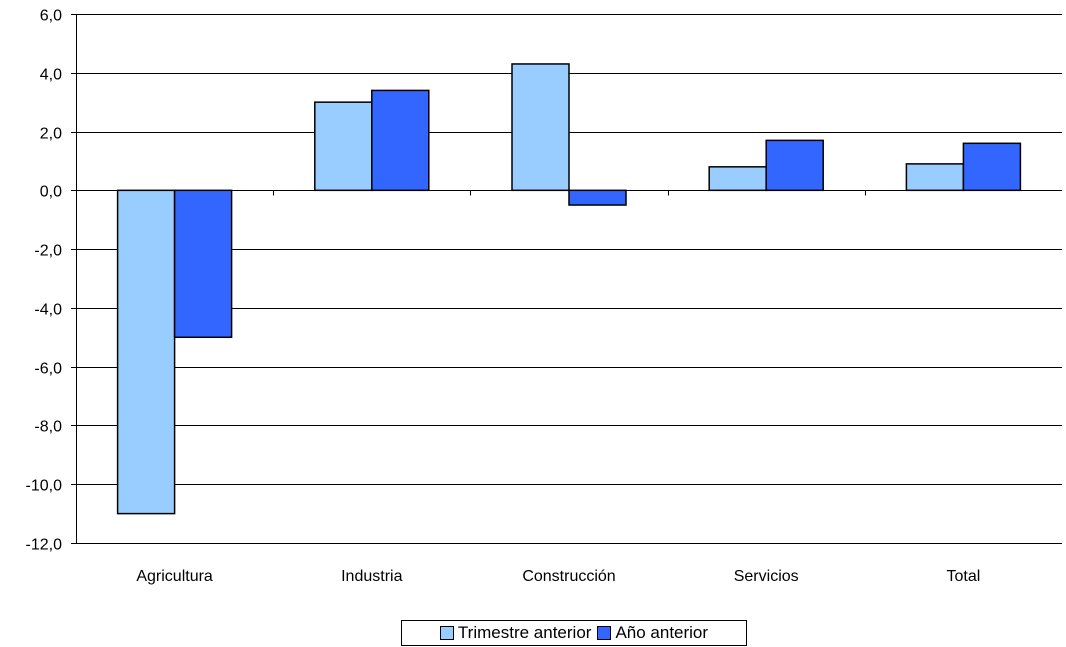 This screenshot has height=647, width=1066. Describe the element at coordinates (737, 179) in the screenshot. I see `bar-1-servicios` at that location.